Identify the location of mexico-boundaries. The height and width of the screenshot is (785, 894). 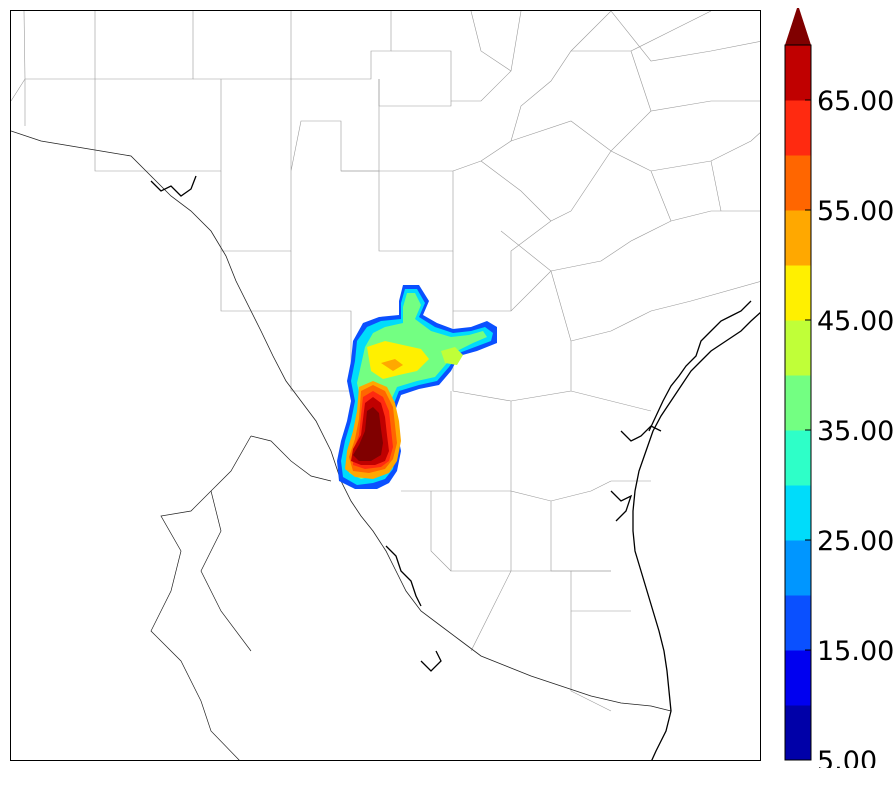
(241, 597).